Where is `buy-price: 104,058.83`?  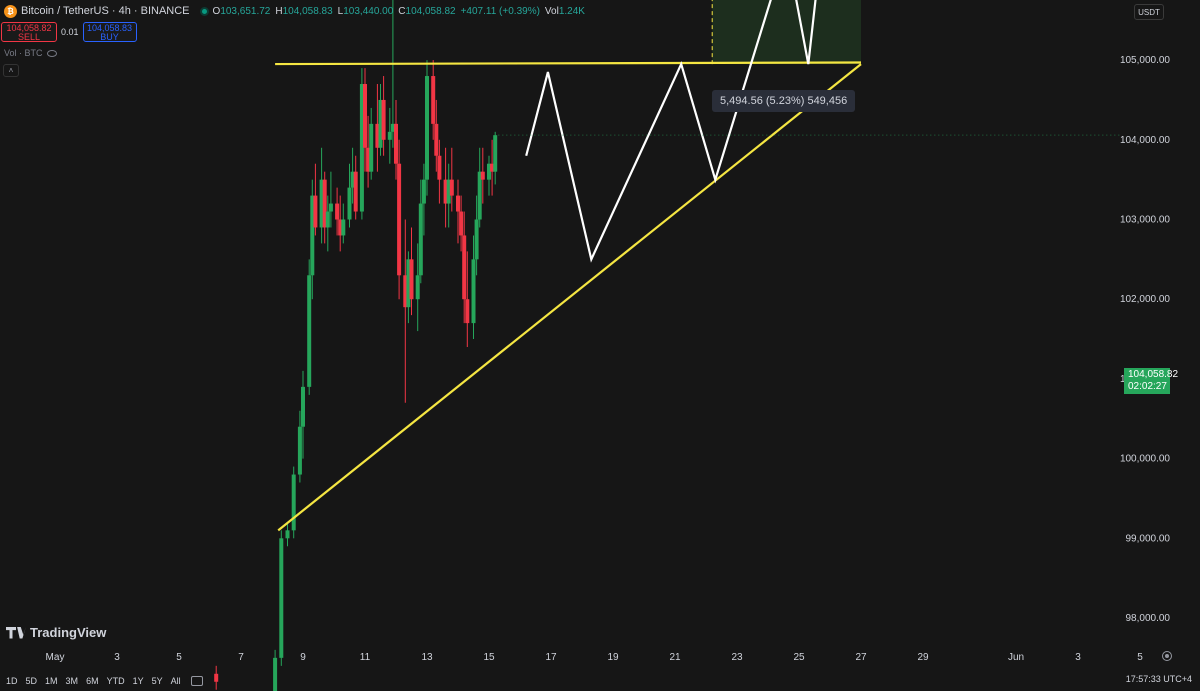
buy-price: 104,058.83 is located at coordinates (110, 28).